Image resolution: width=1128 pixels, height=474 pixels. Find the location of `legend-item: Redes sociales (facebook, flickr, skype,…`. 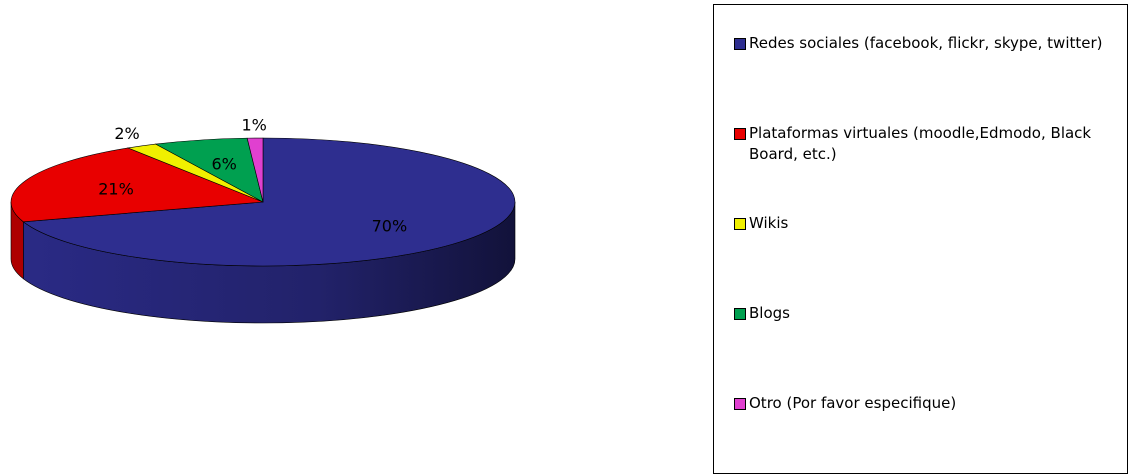

legend-item: Redes sociales (facebook, flickr, skype,… is located at coordinates (926, 43).